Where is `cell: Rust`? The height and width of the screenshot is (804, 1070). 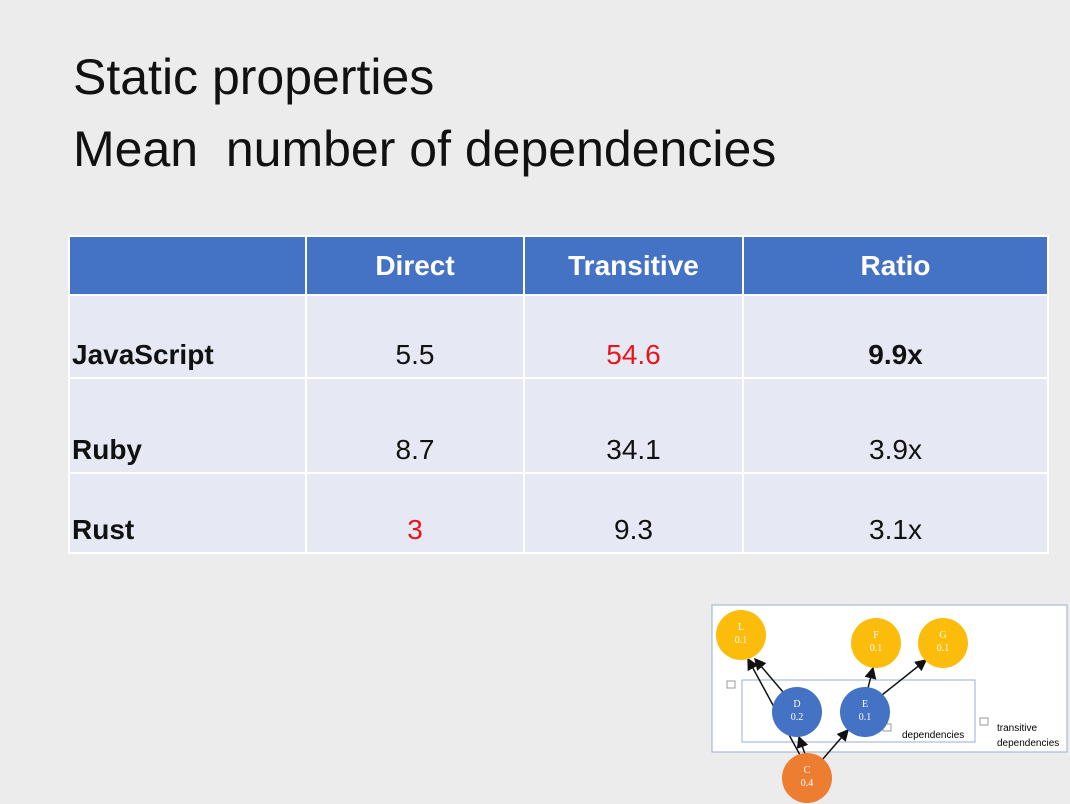 cell: Rust is located at coordinates (187, 513).